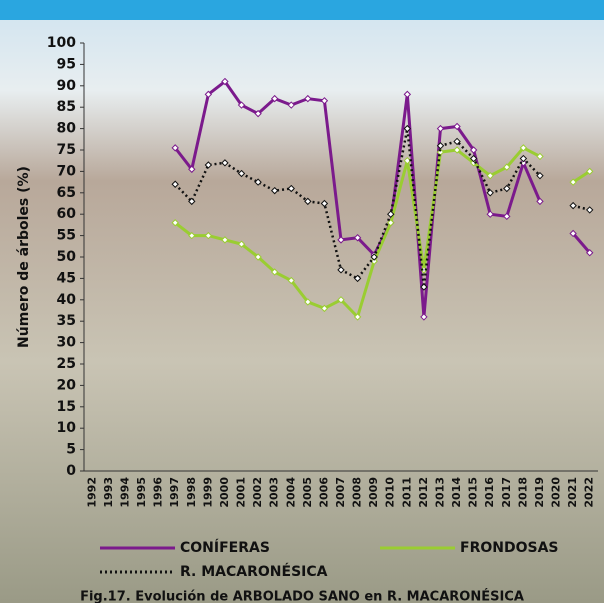 The image size is (604, 607). What do you see at coordinates (66, 236) in the screenshot?
I see `y-tick-label: 55` at bounding box center [66, 236].